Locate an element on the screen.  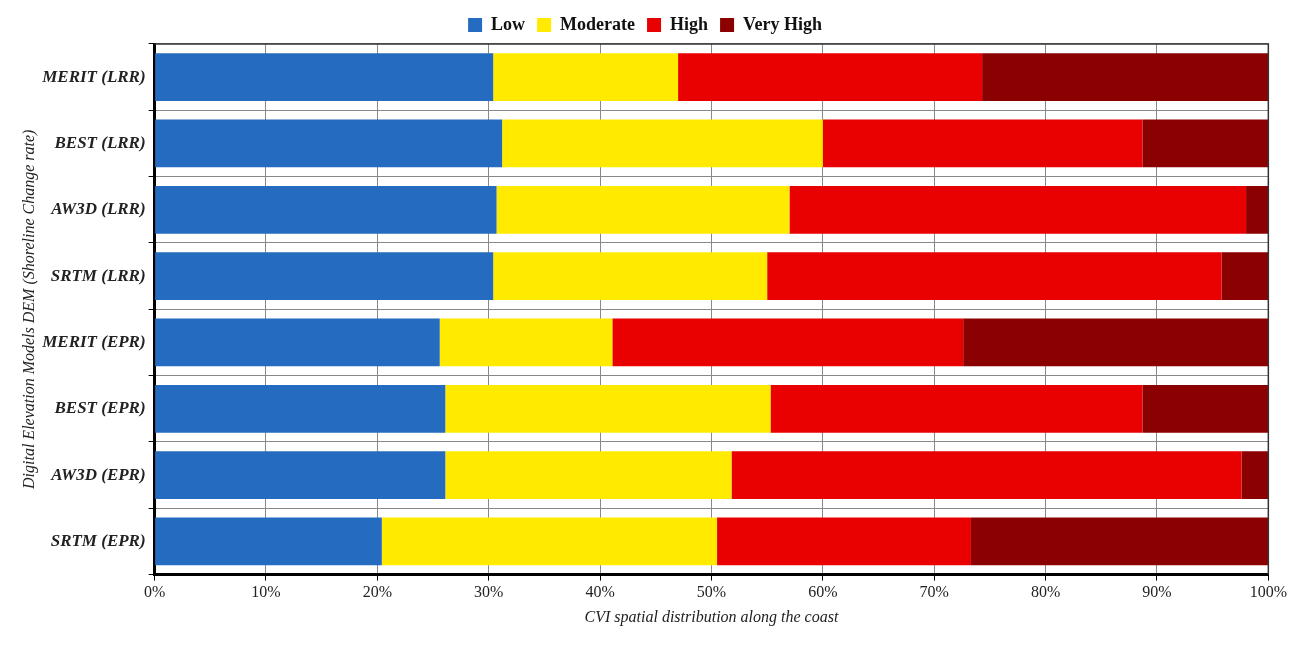
y-tick-label: MERIT (LRR) is located at coordinates (93, 76).